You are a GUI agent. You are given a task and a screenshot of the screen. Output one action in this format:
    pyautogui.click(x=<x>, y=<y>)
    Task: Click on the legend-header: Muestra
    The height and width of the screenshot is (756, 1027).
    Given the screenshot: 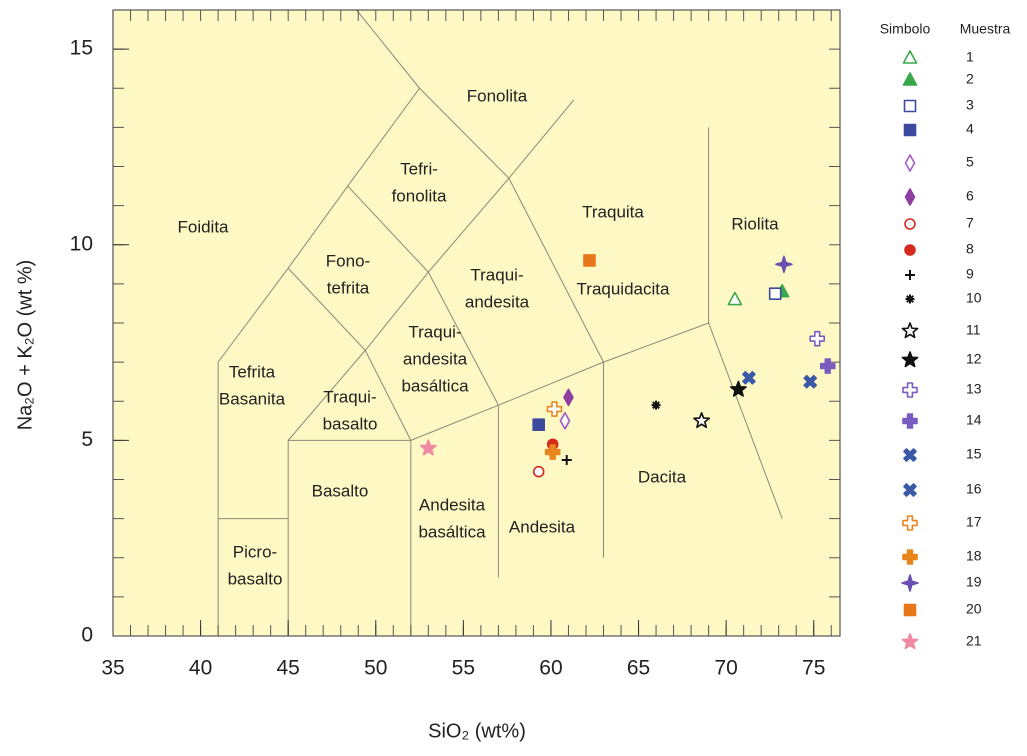 What is the action you would take?
    pyautogui.click(x=985, y=29)
    